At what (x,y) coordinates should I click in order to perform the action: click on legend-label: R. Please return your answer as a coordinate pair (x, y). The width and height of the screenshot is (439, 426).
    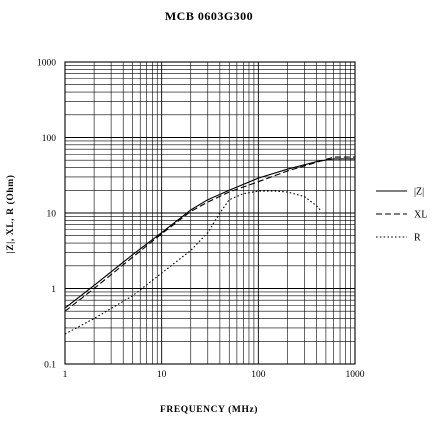
    Looking at the image, I should click on (417, 238).